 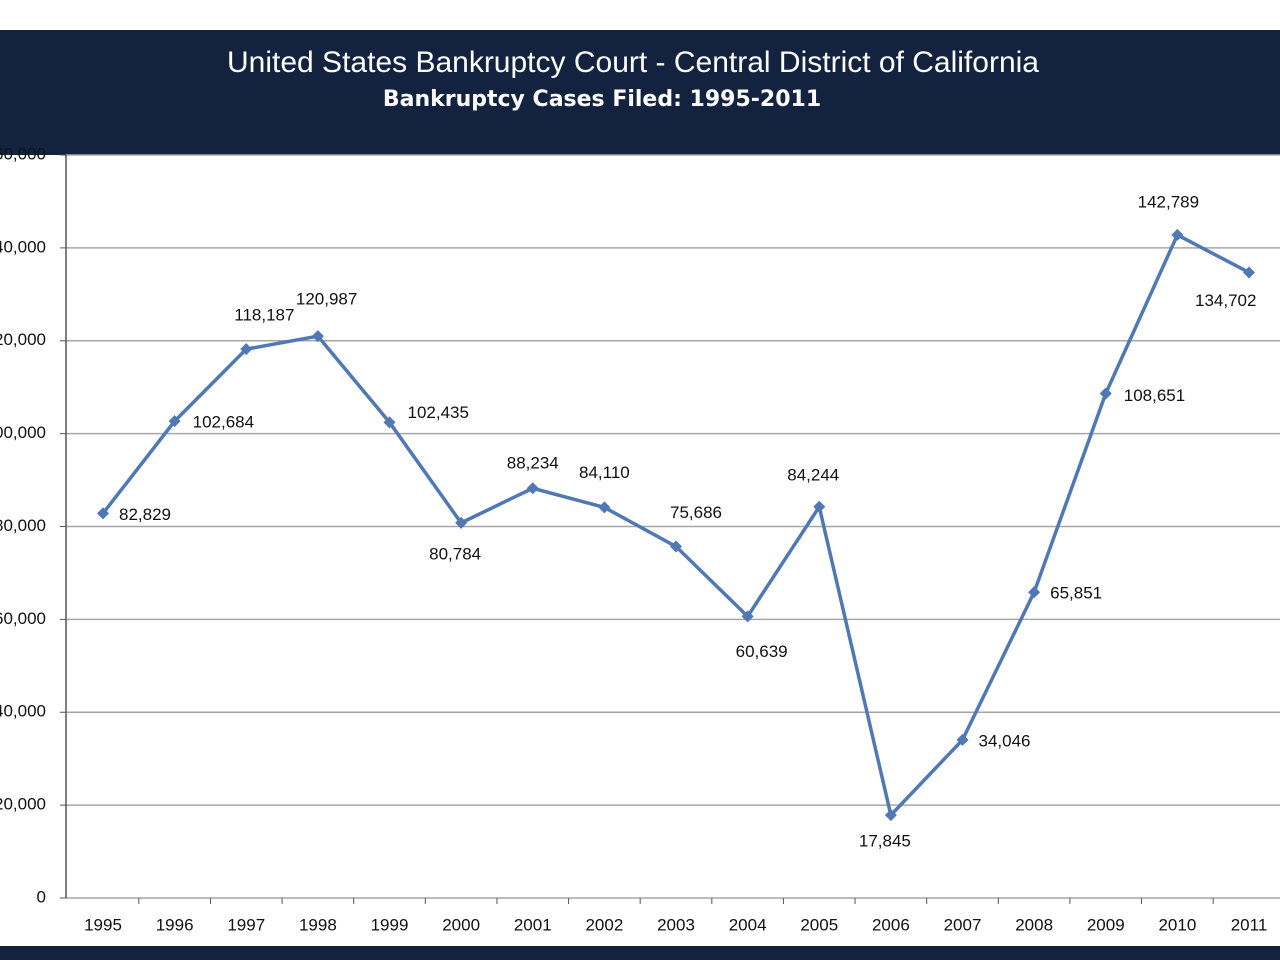 What do you see at coordinates (819, 924) in the screenshot?
I see `x-tick-label: 2005` at bounding box center [819, 924].